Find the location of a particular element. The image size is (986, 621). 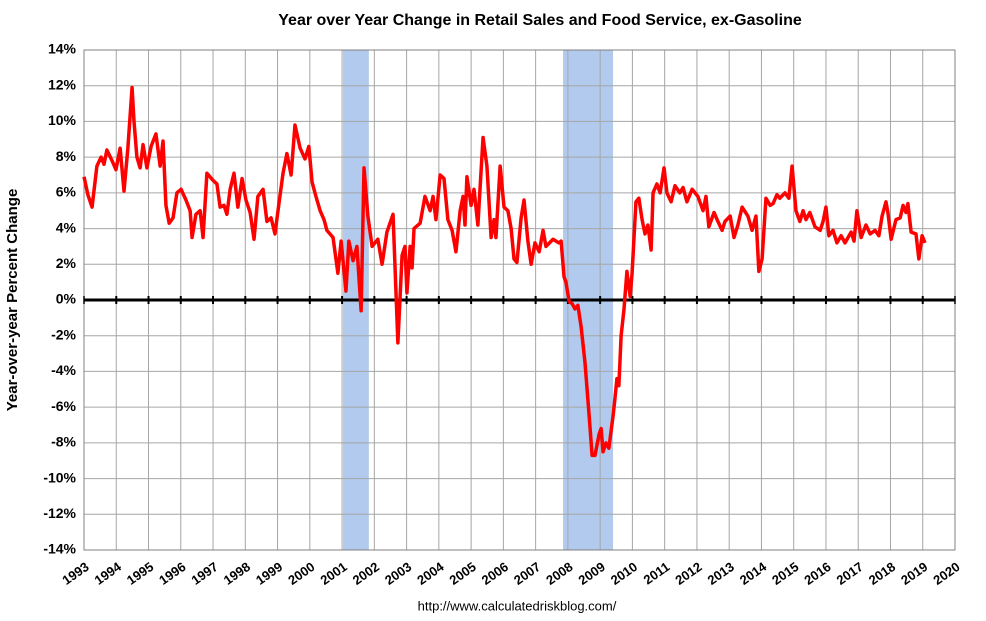

y-tick-label: 10% is located at coordinates (62, 120).